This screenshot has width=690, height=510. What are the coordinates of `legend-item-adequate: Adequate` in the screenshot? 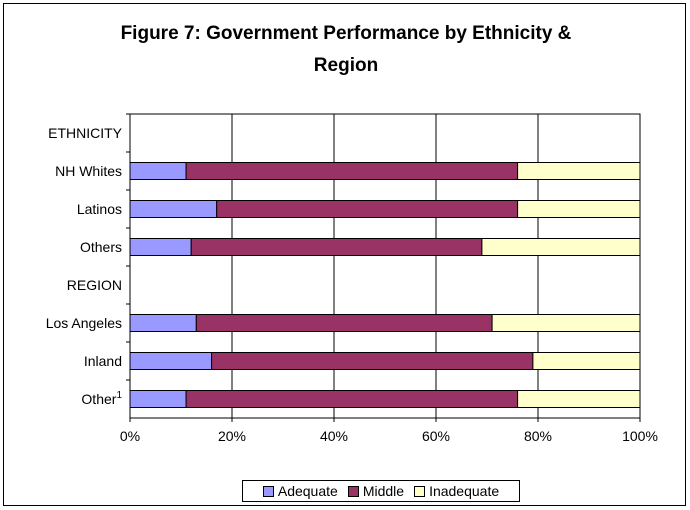 It's located at (300, 491).